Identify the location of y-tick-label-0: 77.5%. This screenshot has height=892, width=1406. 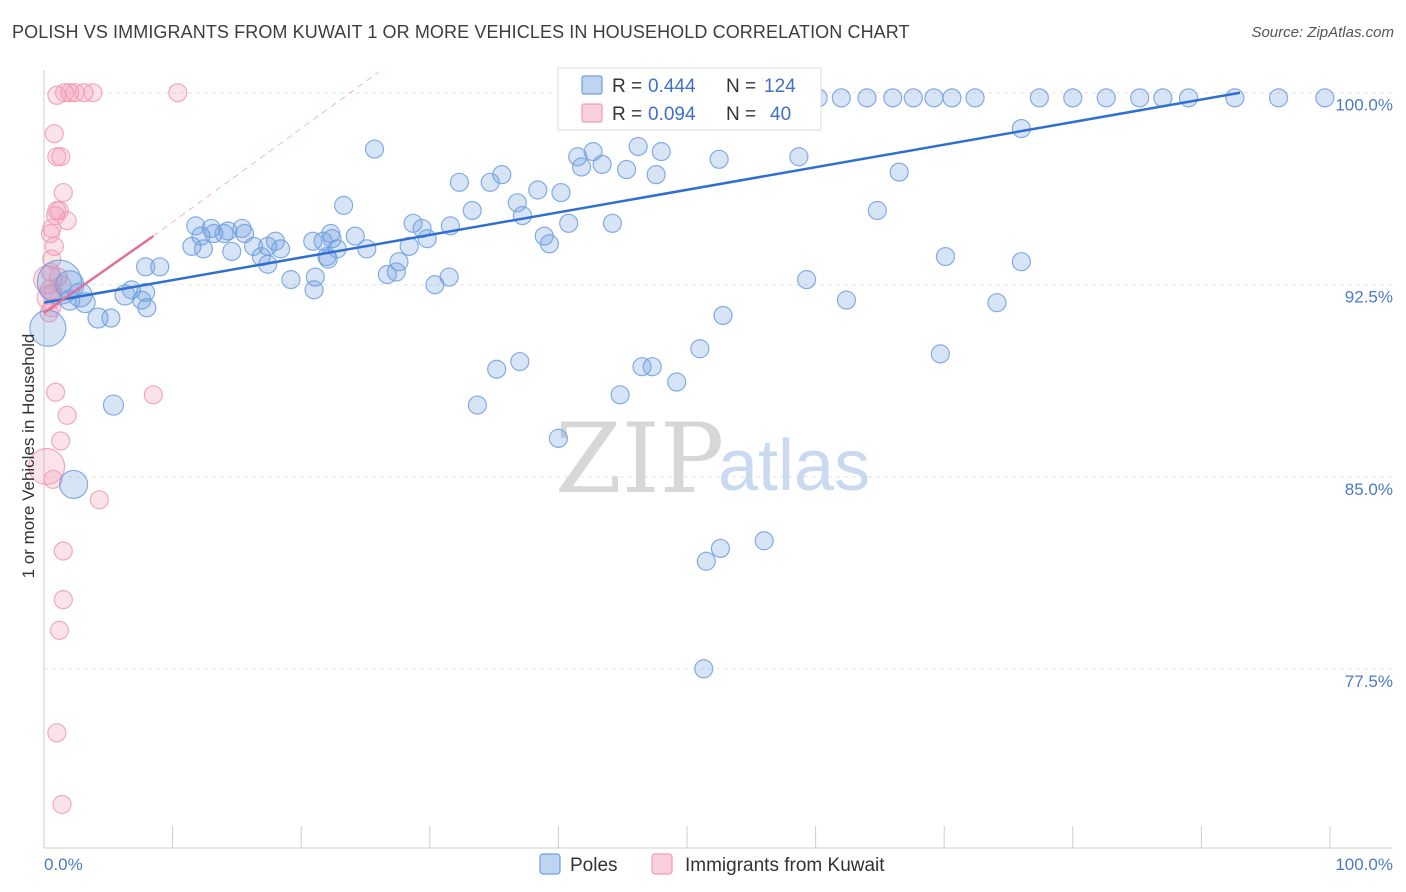
(1369, 681).